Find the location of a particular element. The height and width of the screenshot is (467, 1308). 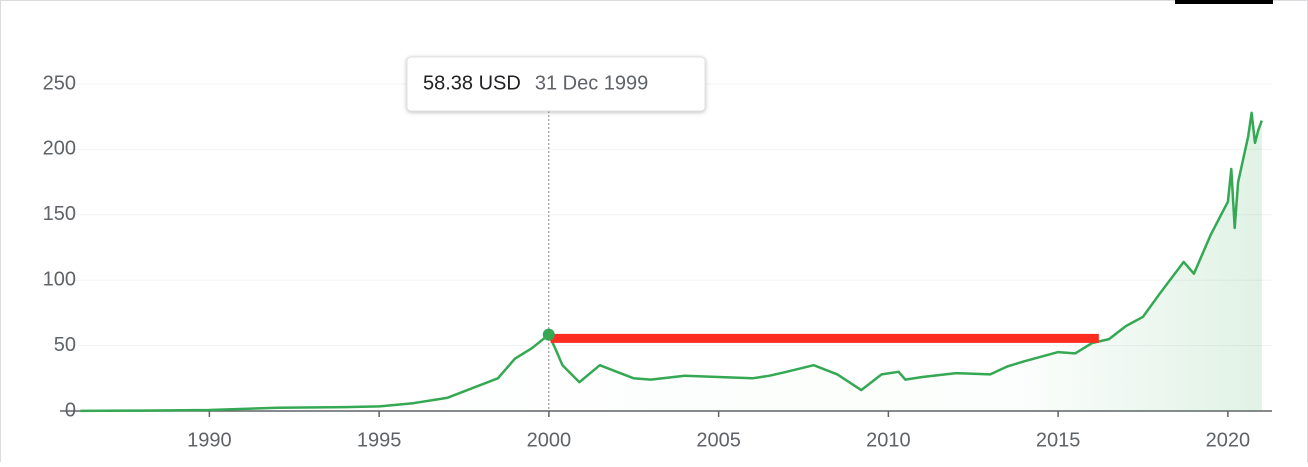

x-tick-label: 1995 is located at coordinates (379, 440).